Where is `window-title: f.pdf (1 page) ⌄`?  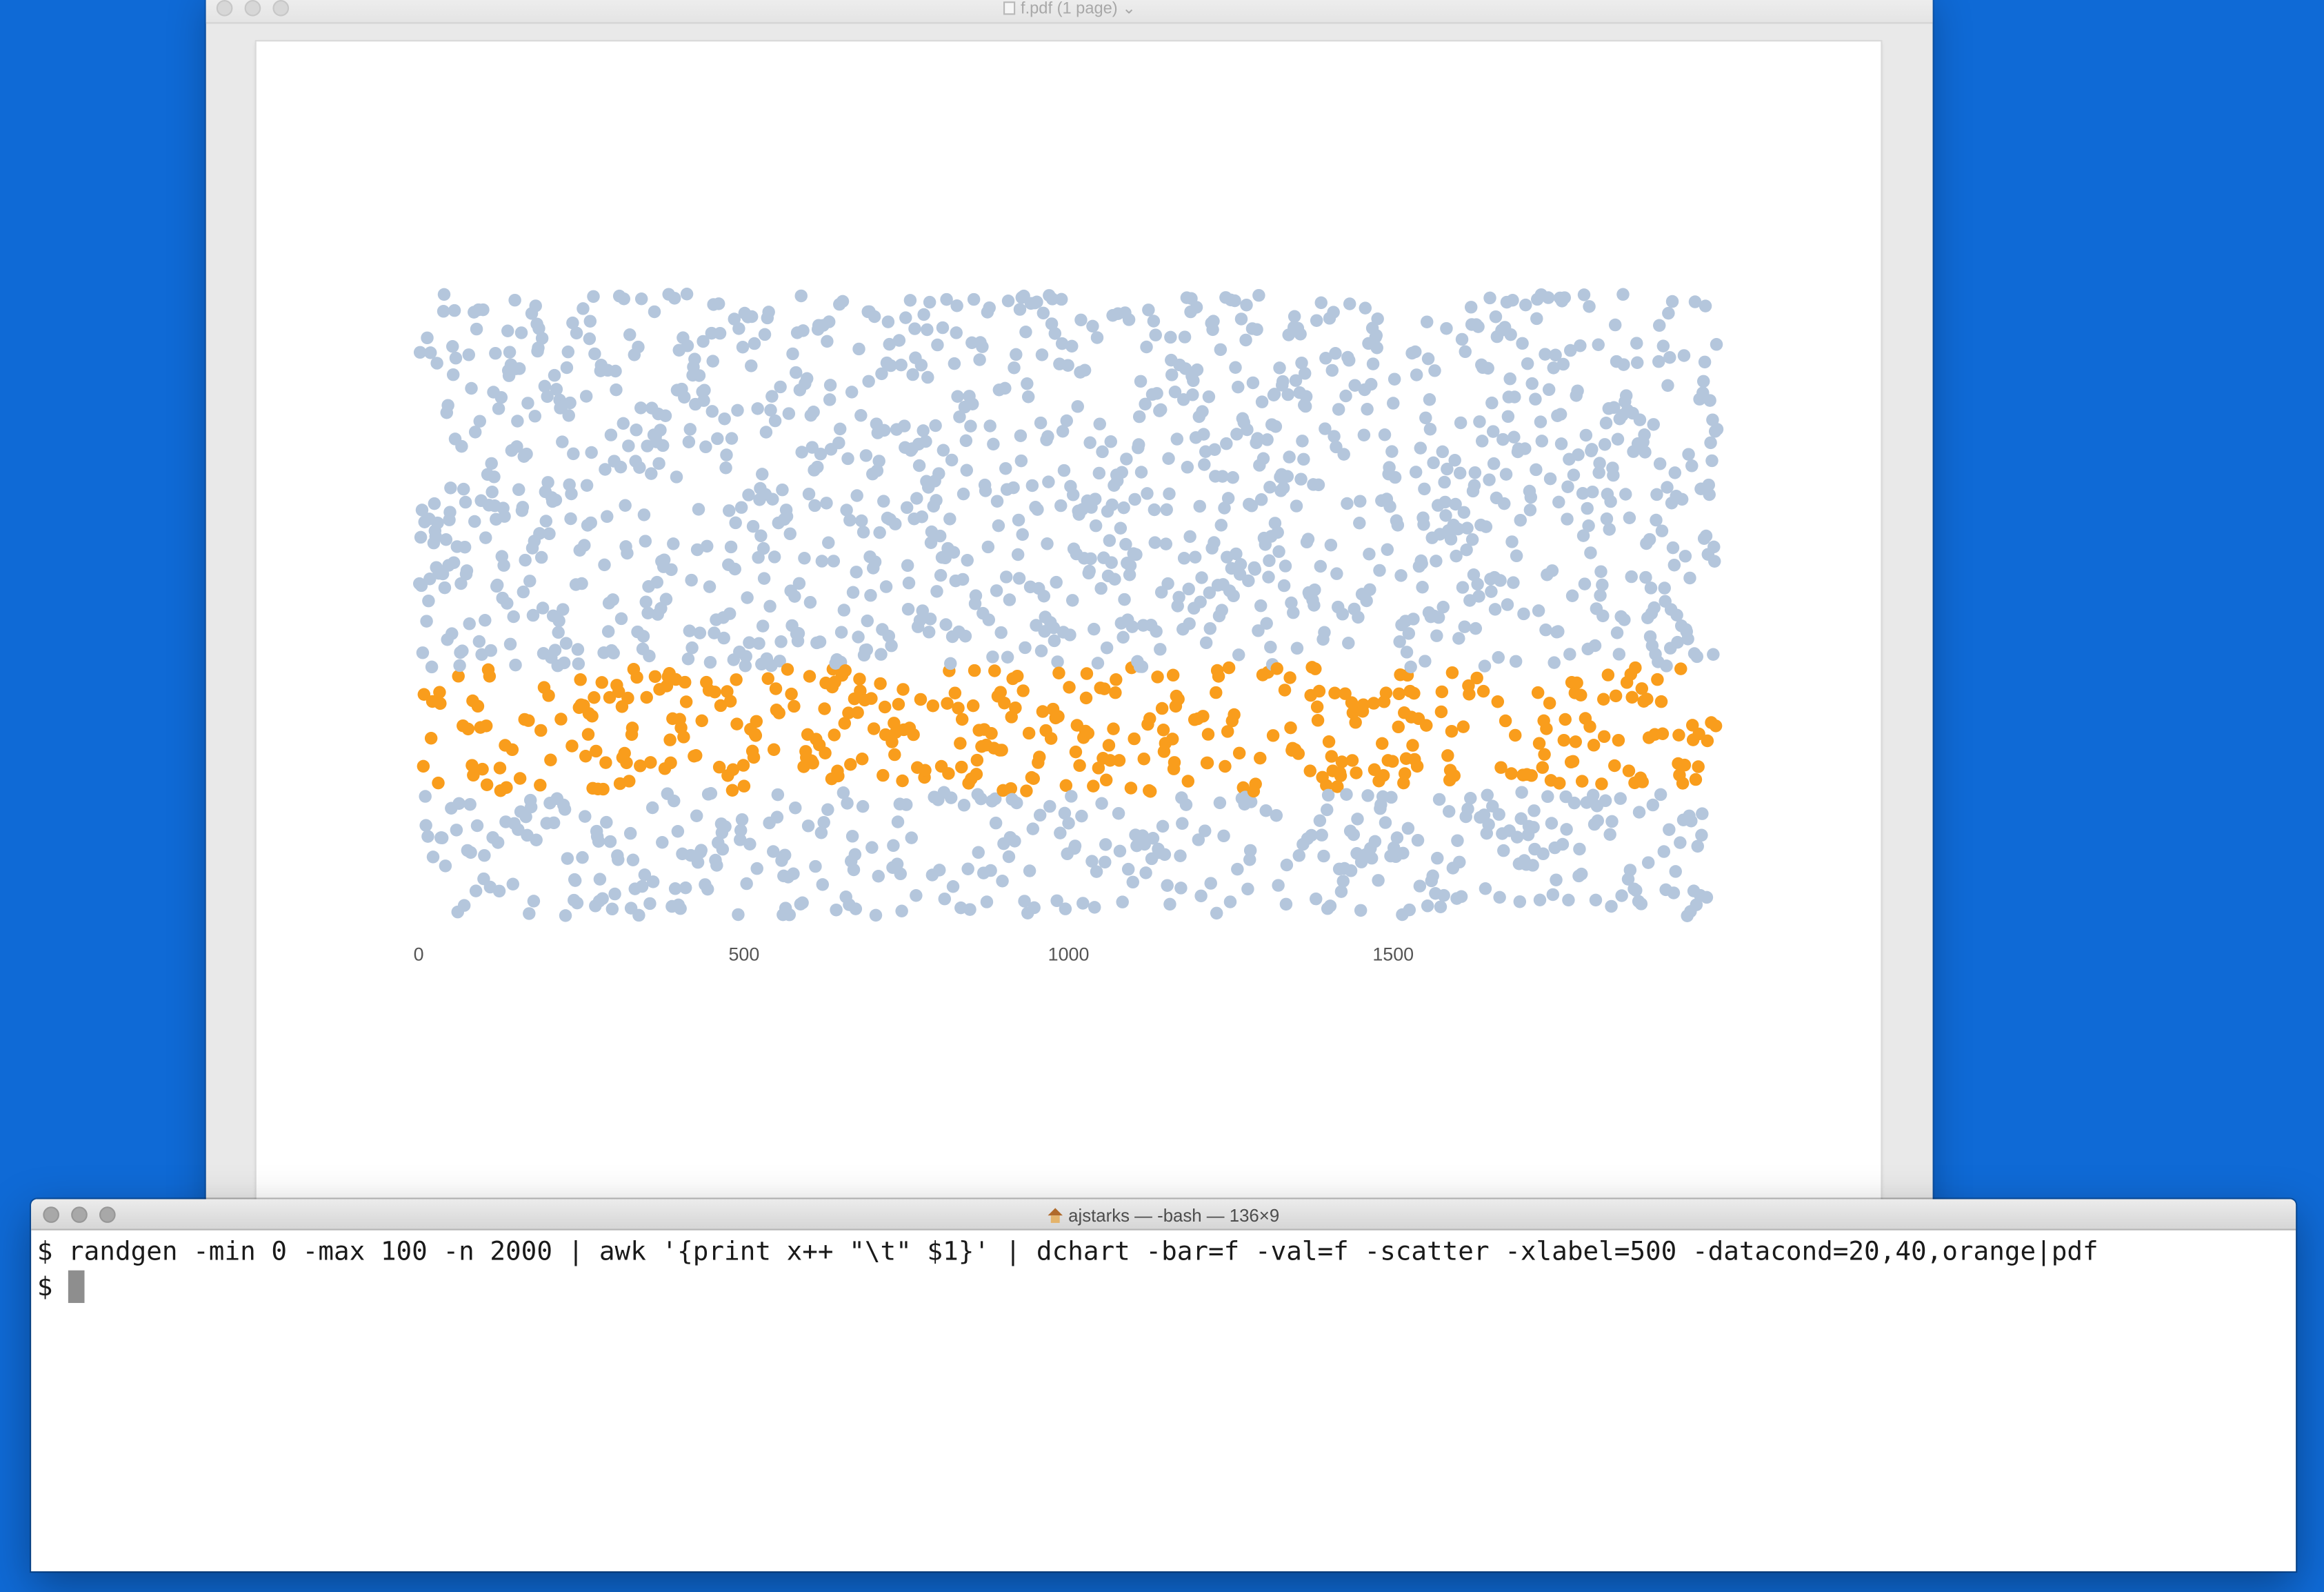
window-title: f.pdf (1 page) ⌄ is located at coordinates (1069, 9).